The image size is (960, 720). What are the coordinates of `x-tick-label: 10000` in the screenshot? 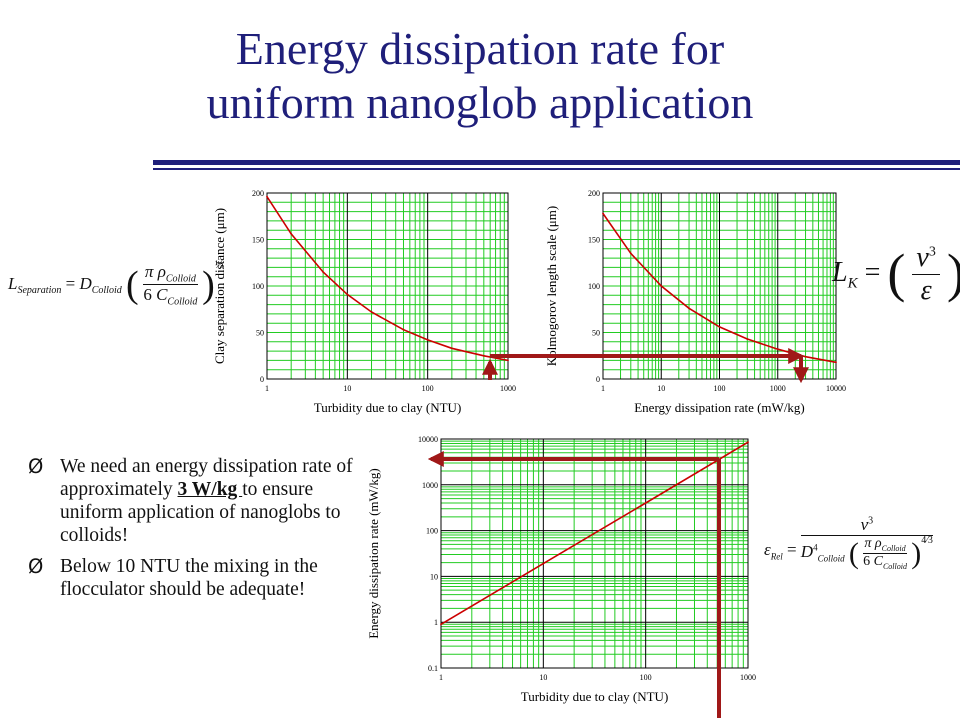 It's located at (836, 388).